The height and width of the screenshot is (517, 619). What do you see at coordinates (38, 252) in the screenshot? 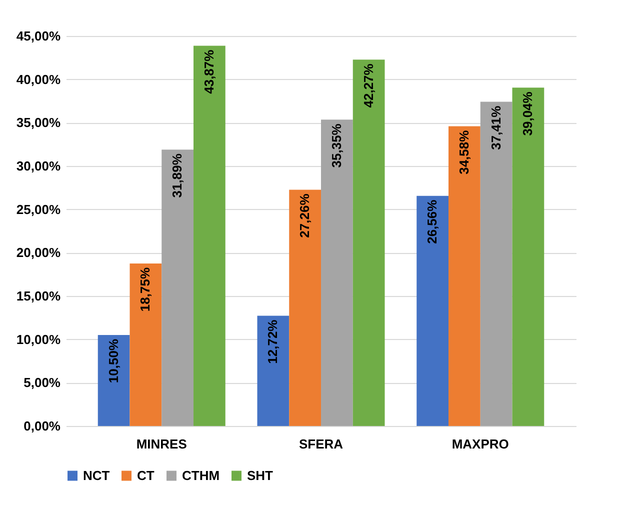
I see `y-tick-label: 20,00%` at bounding box center [38, 252].